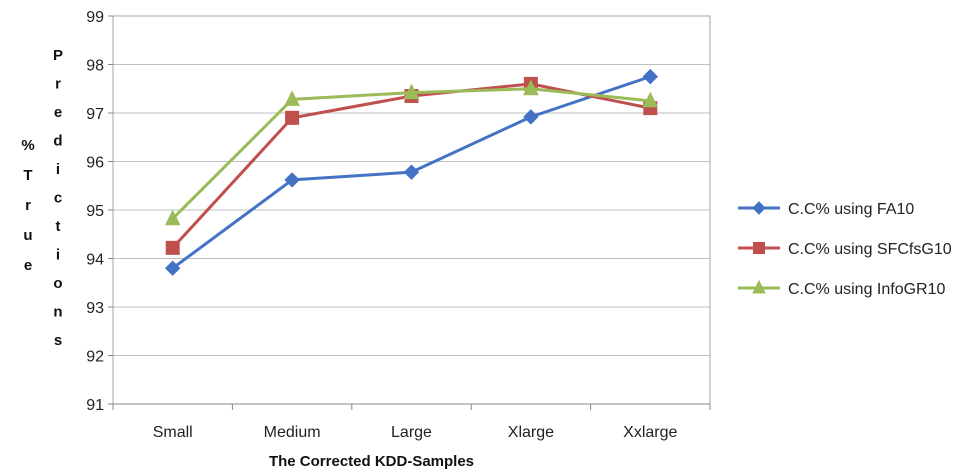 This screenshot has width=957, height=473. I want to click on x-tick-labels: Small Medium Large Xlarge Xxlarge, so click(415, 432).